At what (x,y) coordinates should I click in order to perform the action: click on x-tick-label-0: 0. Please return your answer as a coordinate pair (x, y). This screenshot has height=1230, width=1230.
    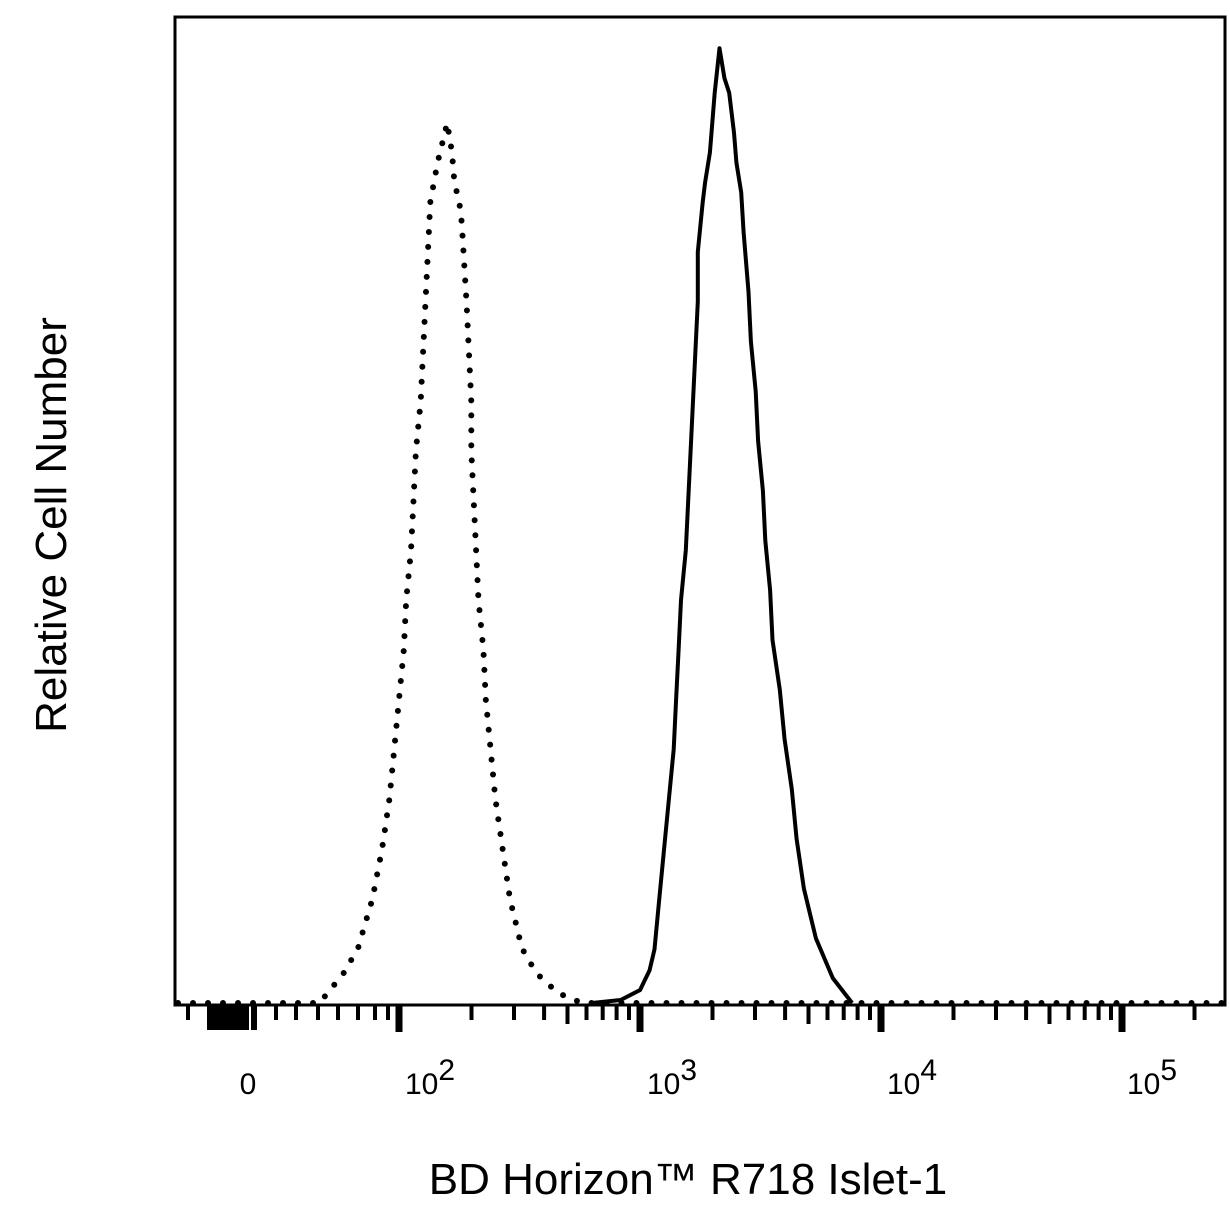
    Looking at the image, I should click on (248, 1085).